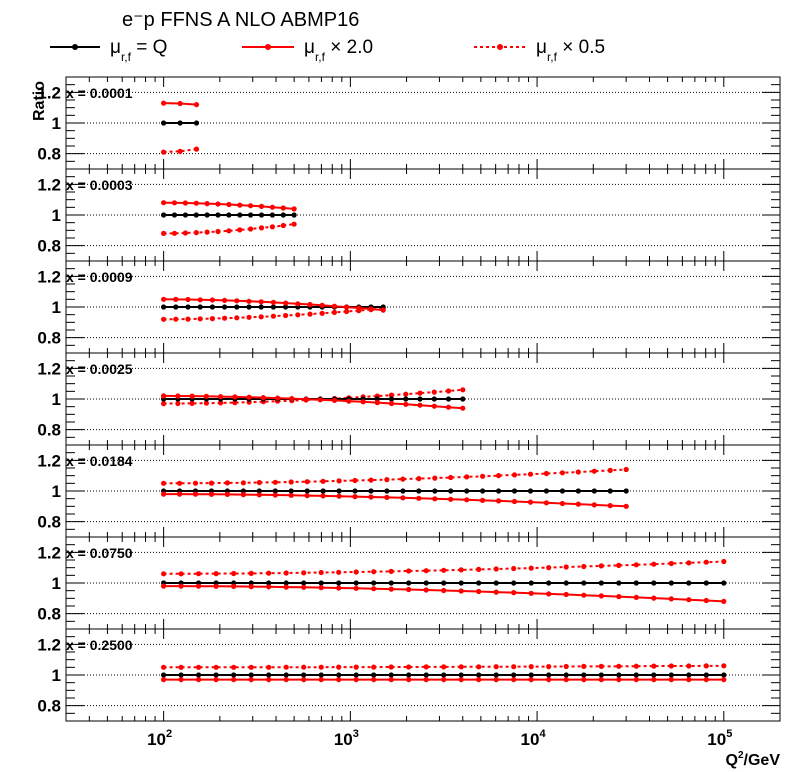 Image resolution: width=796 pixels, height=772 pixels. What do you see at coordinates (49, 460) in the screenshot?
I see `y-tick-label: 1.2` at bounding box center [49, 460].